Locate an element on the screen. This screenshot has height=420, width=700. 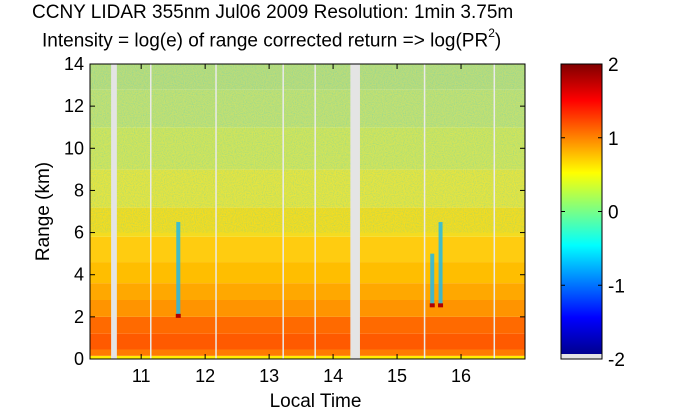
x-tick-label-1: 12 is located at coordinates (205, 376).